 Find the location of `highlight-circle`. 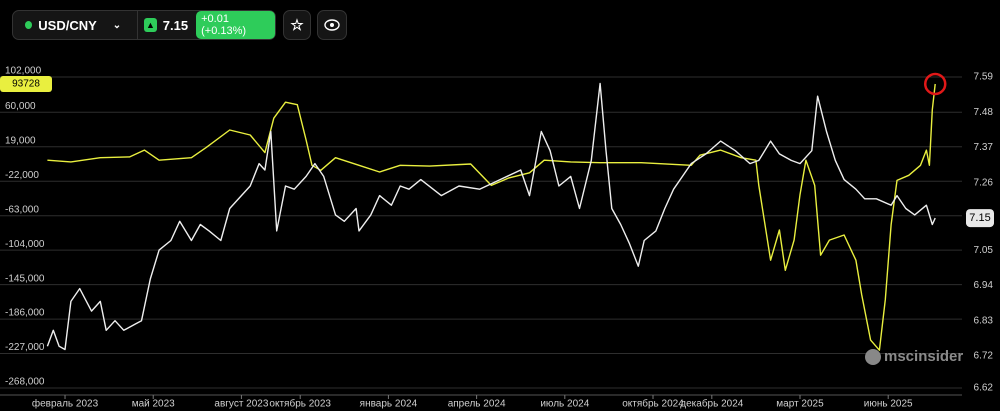

highlight-circle is located at coordinates (935, 84).